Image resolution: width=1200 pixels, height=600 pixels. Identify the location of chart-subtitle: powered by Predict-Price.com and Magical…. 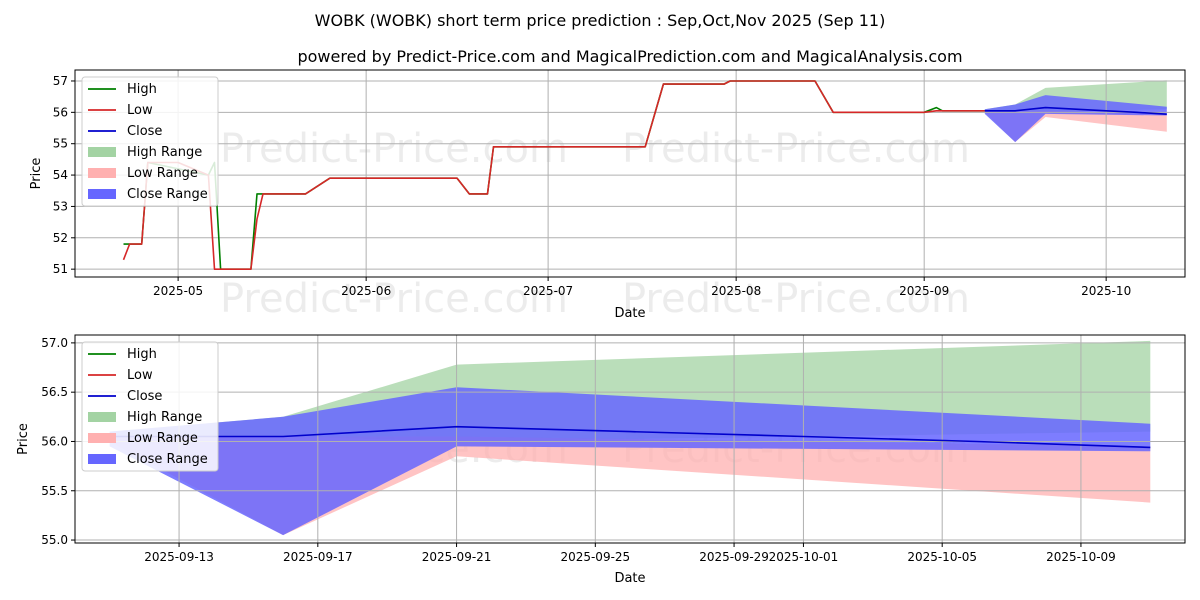
(629, 56).